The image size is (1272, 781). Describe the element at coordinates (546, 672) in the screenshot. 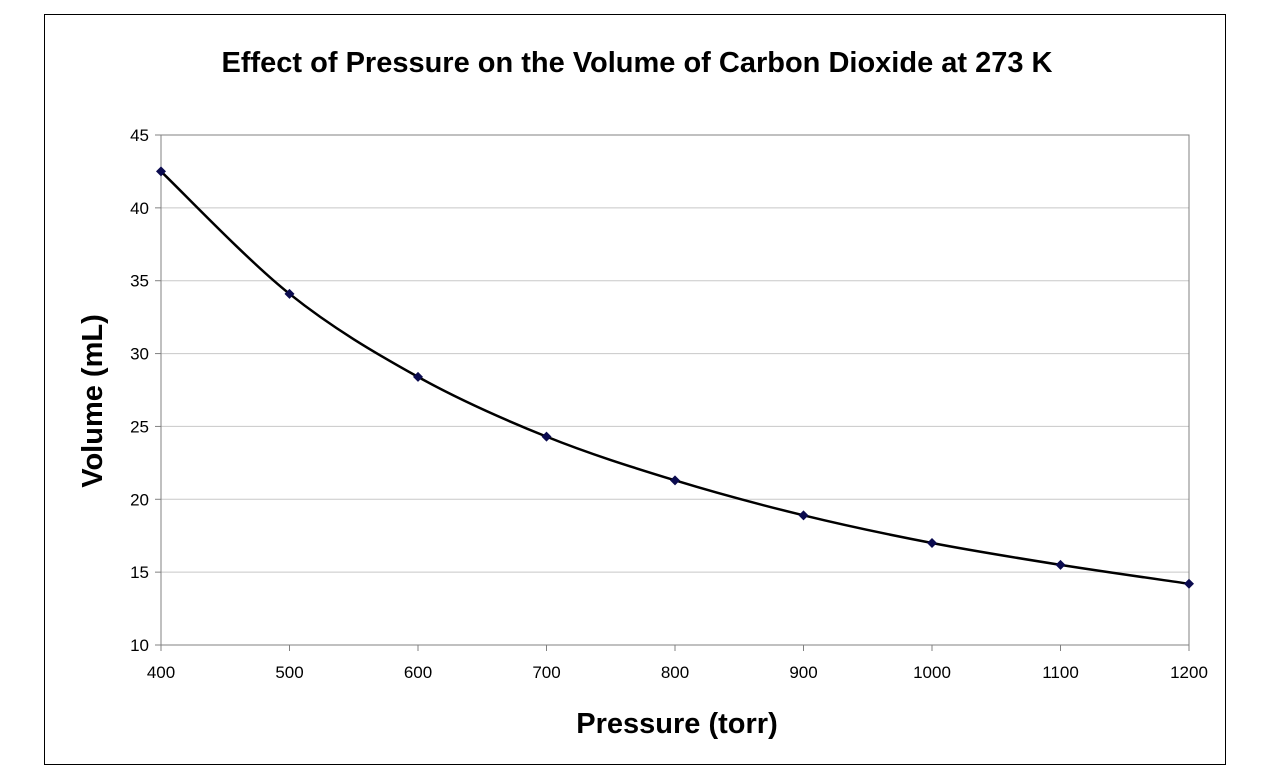

I see `x-tick-label: 700` at that location.